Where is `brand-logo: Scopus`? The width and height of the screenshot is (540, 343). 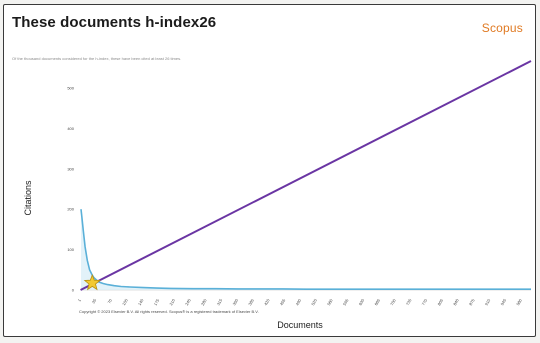
brand-logo: Scopus is located at coordinates (502, 28).